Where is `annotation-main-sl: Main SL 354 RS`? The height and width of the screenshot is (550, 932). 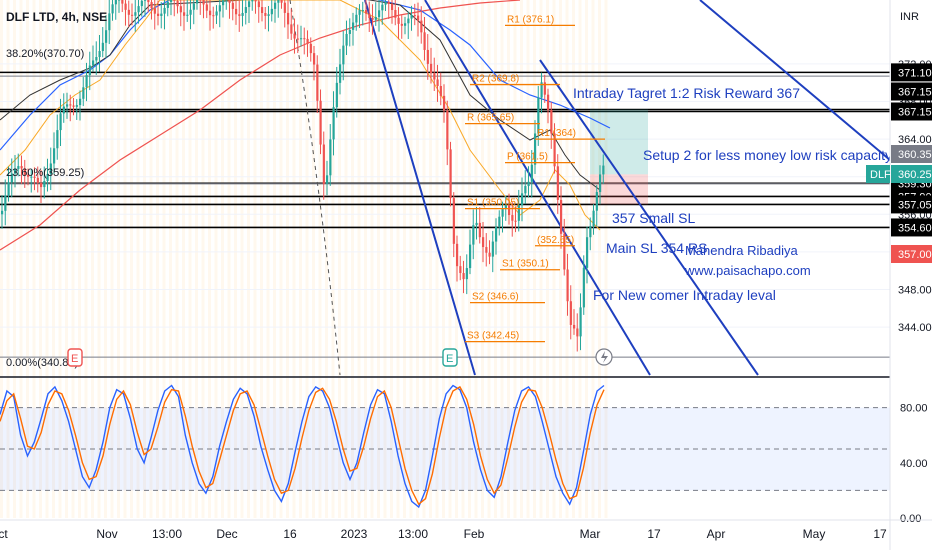 annotation-main-sl: Main SL 354 RS is located at coordinates (656, 248).